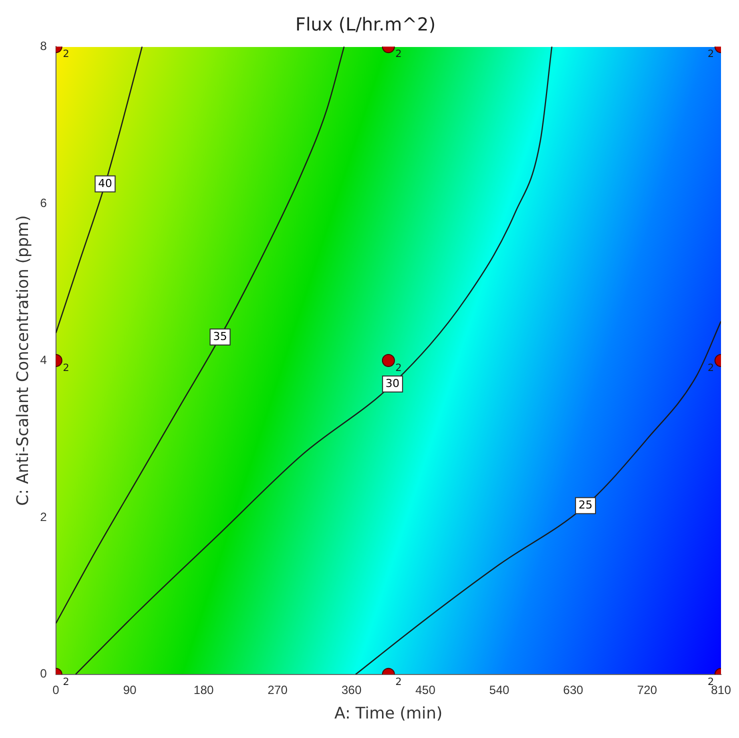 The width and height of the screenshot is (739, 738). What do you see at coordinates (105, 183) in the screenshot?
I see `series-label: 40` at bounding box center [105, 183].